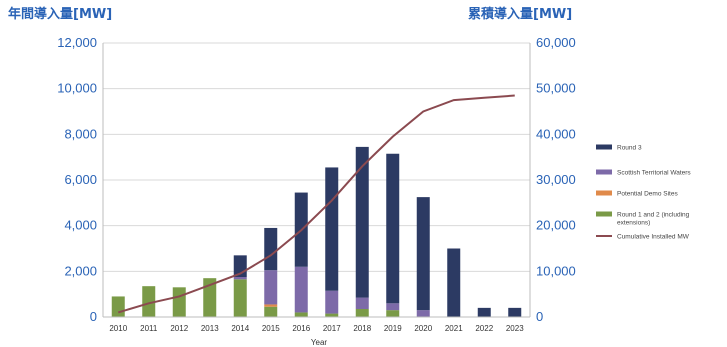  Describe the element at coordinates (515, 328) in the screenshot. I see `x-tick-label: 2023` at that location.